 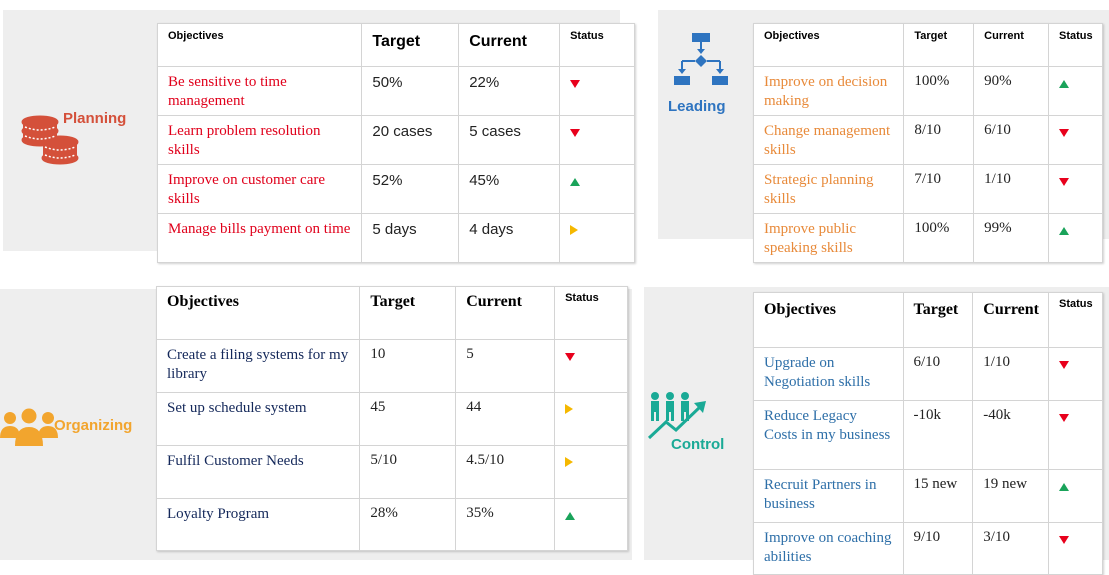 What do you see at coordinates (819, 189) in the screenshot?
I see `objective-cell: Strategic planning skills` at bounding box center [819, 189].